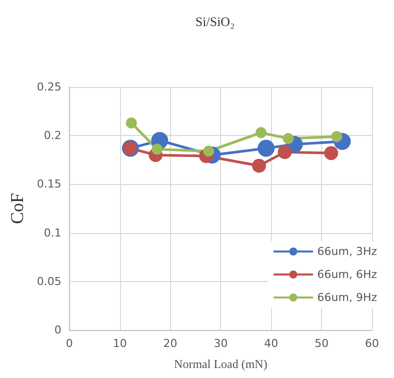 This screenshot has height=378, width=394. I want to click on y-axis-title: CoF, so click(17, 208).